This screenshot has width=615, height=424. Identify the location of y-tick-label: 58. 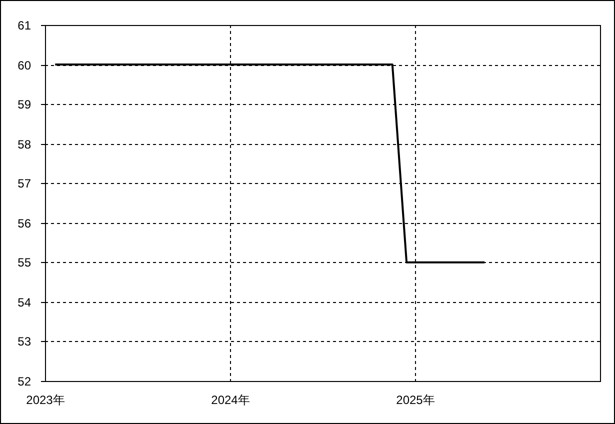
(25, 145).